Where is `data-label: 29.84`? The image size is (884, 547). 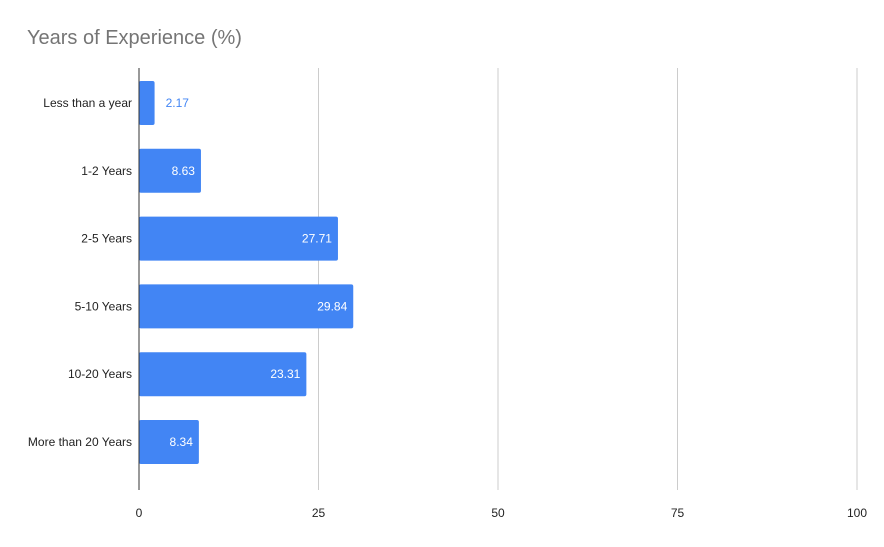
data-label: 29.84 is located at coordinates (332, 306).